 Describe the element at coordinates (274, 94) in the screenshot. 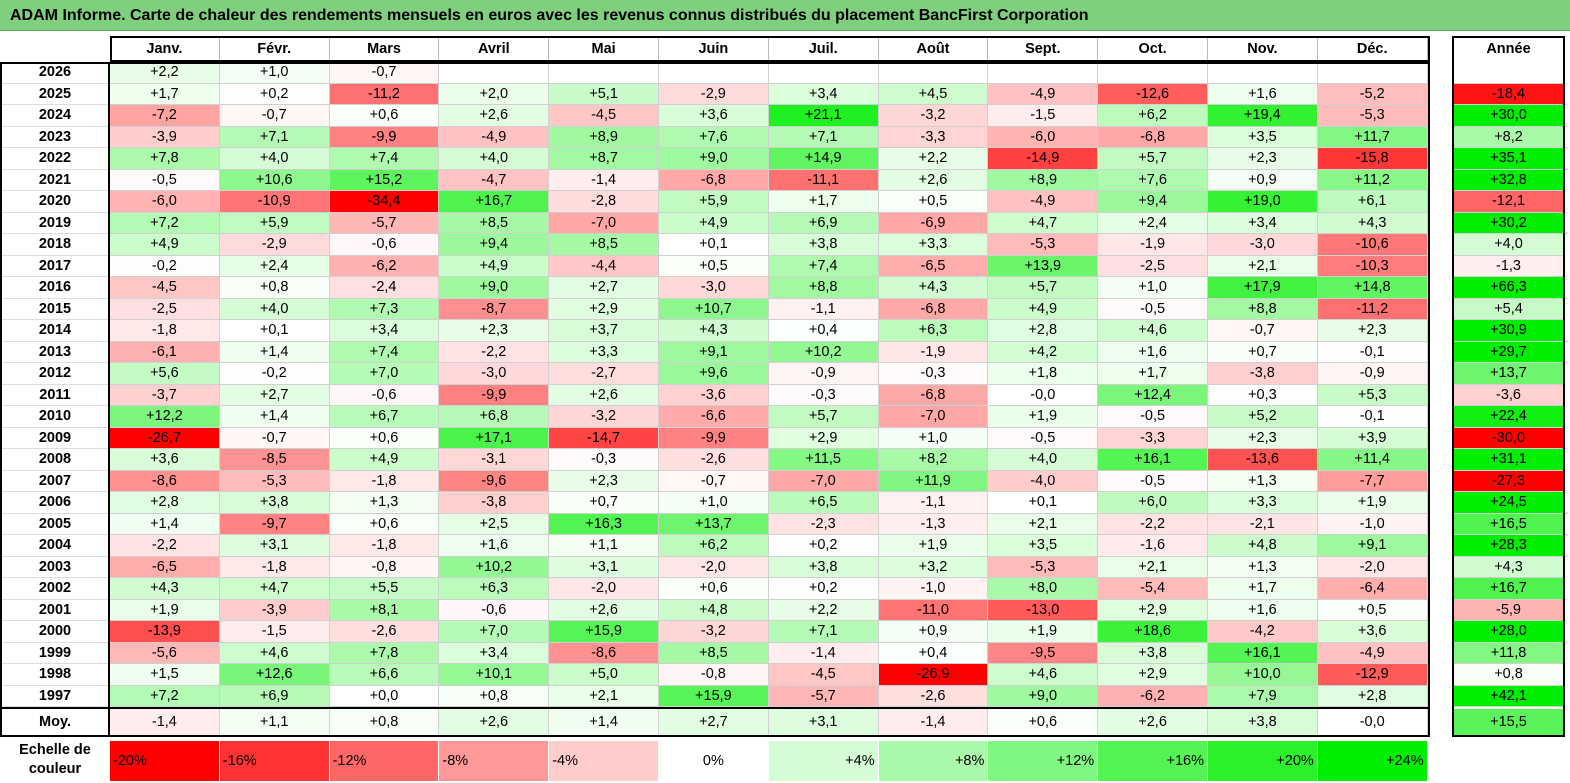

I see `heatmap-cell: +0,2` at that location.